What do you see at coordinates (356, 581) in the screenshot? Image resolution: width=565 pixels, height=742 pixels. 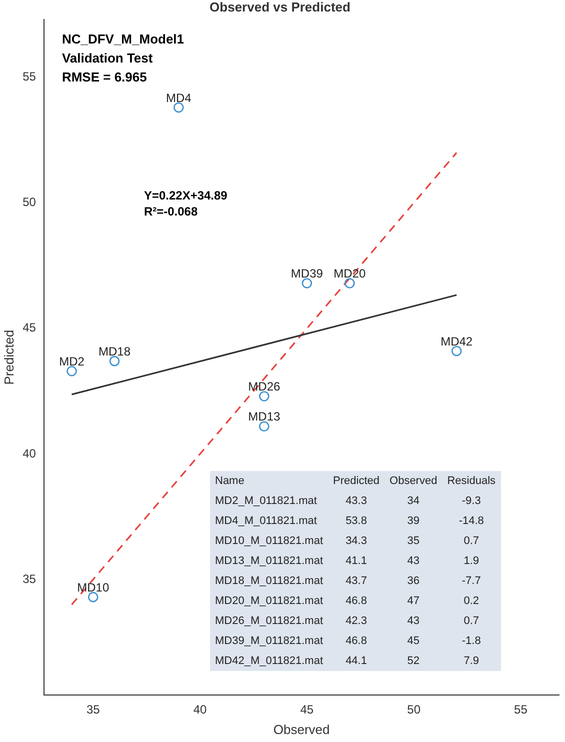 I see `annotation: 43.7` at bounding box center [356, 581].